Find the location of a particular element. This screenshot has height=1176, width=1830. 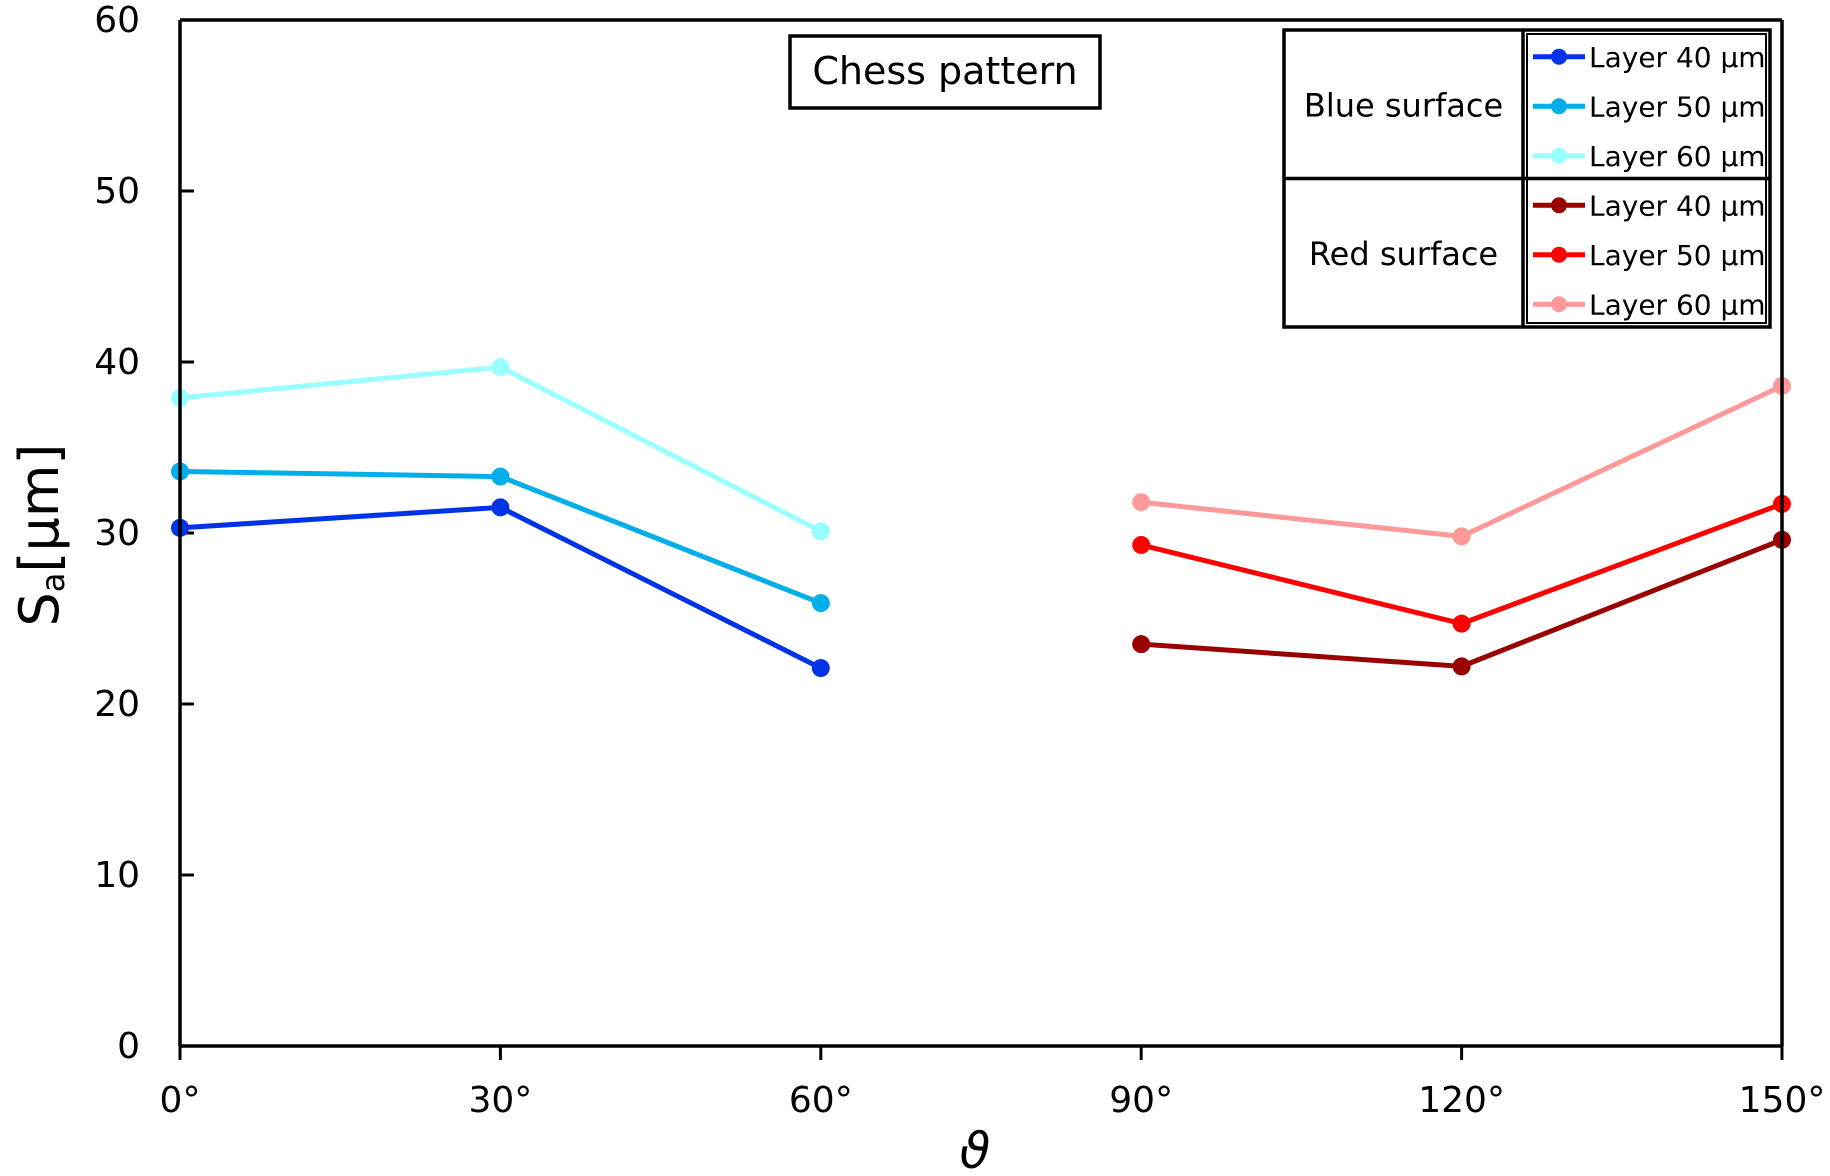

y-tick-label: 50 is located at coordinates (117, 191).